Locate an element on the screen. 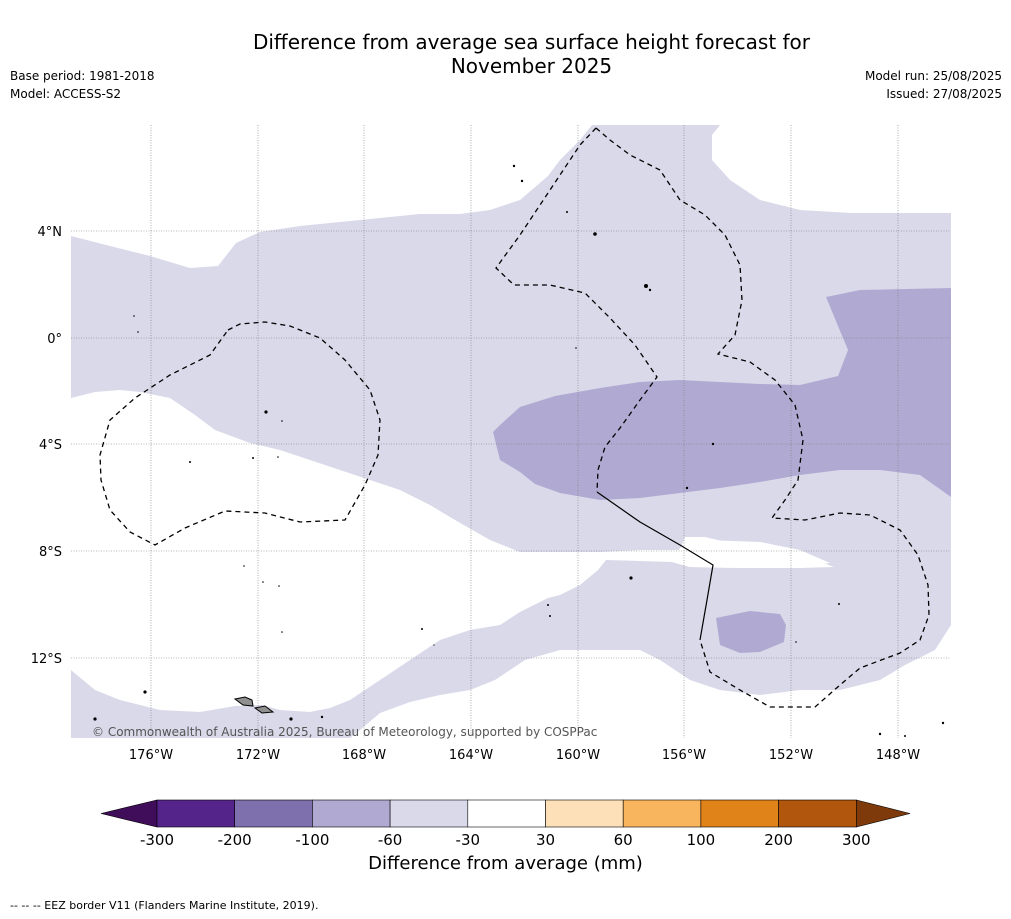  lat-axis-labels: 4°N 0° 4°S 8°S 12°S is located at coordinates (46, 446).